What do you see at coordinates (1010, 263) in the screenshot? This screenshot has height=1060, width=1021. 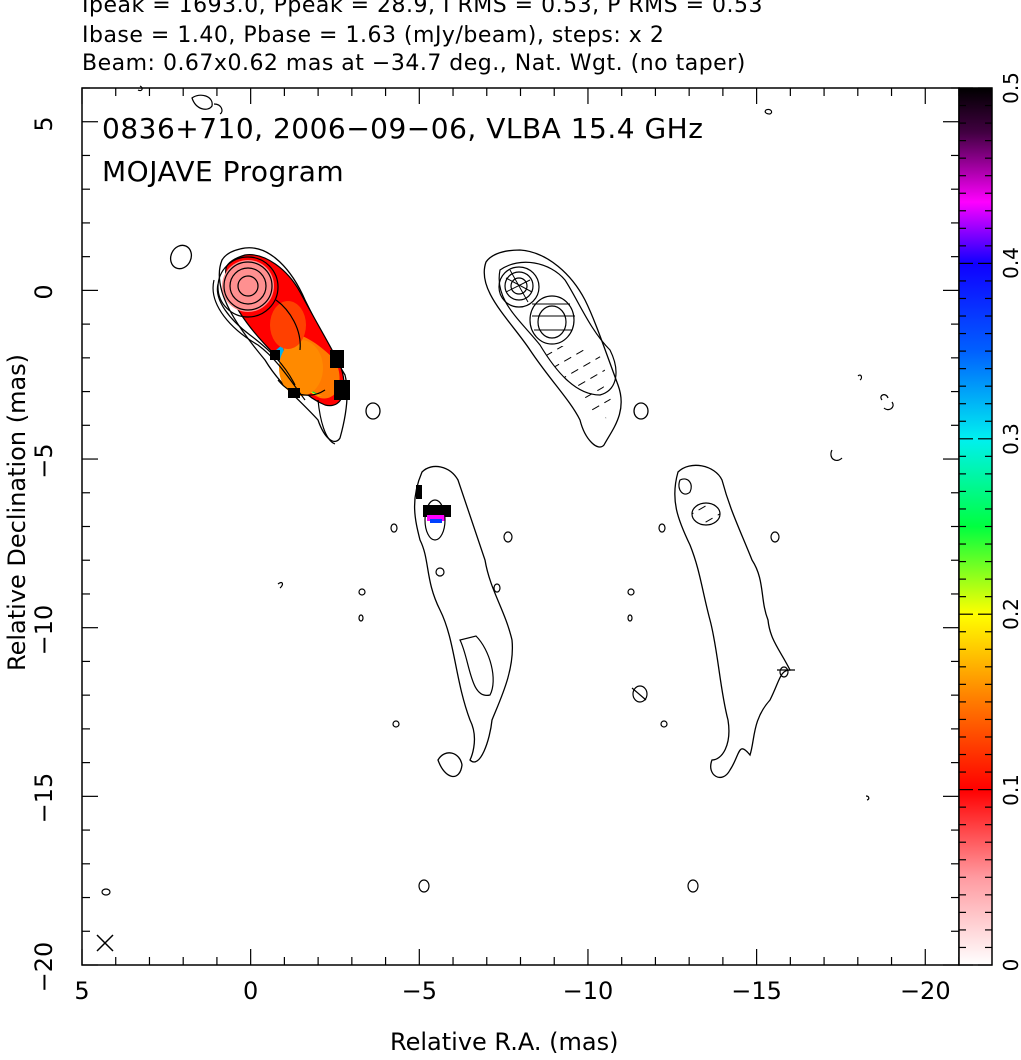 I see `colorbar-tick-label: 0.4` at bounding box center [1010, 263].